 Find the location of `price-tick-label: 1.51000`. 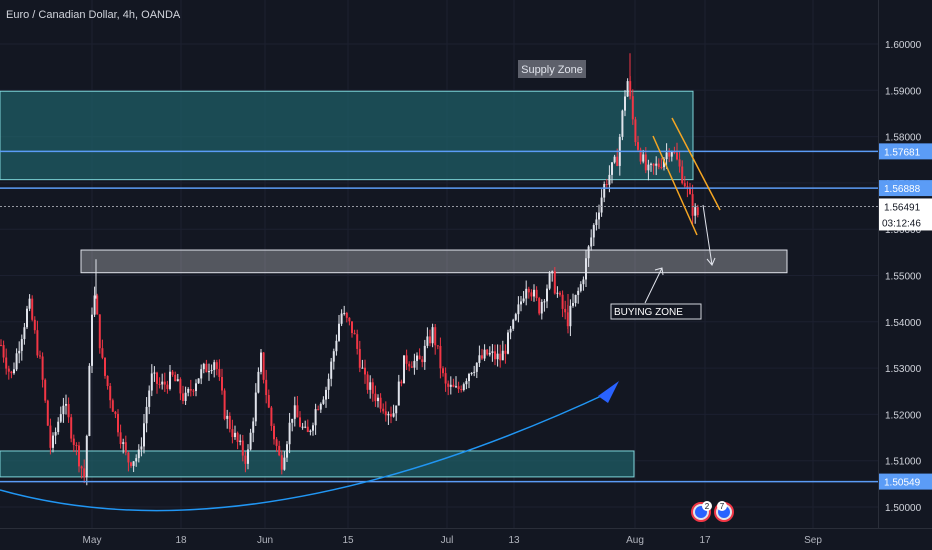

price-tick-label: 1.51000 is located at coordinates (903, 462).